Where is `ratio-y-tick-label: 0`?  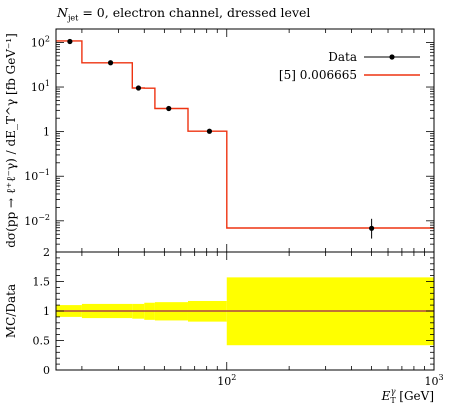 ratio-y-tick-label: 0 is located at coordinates (46, 370).